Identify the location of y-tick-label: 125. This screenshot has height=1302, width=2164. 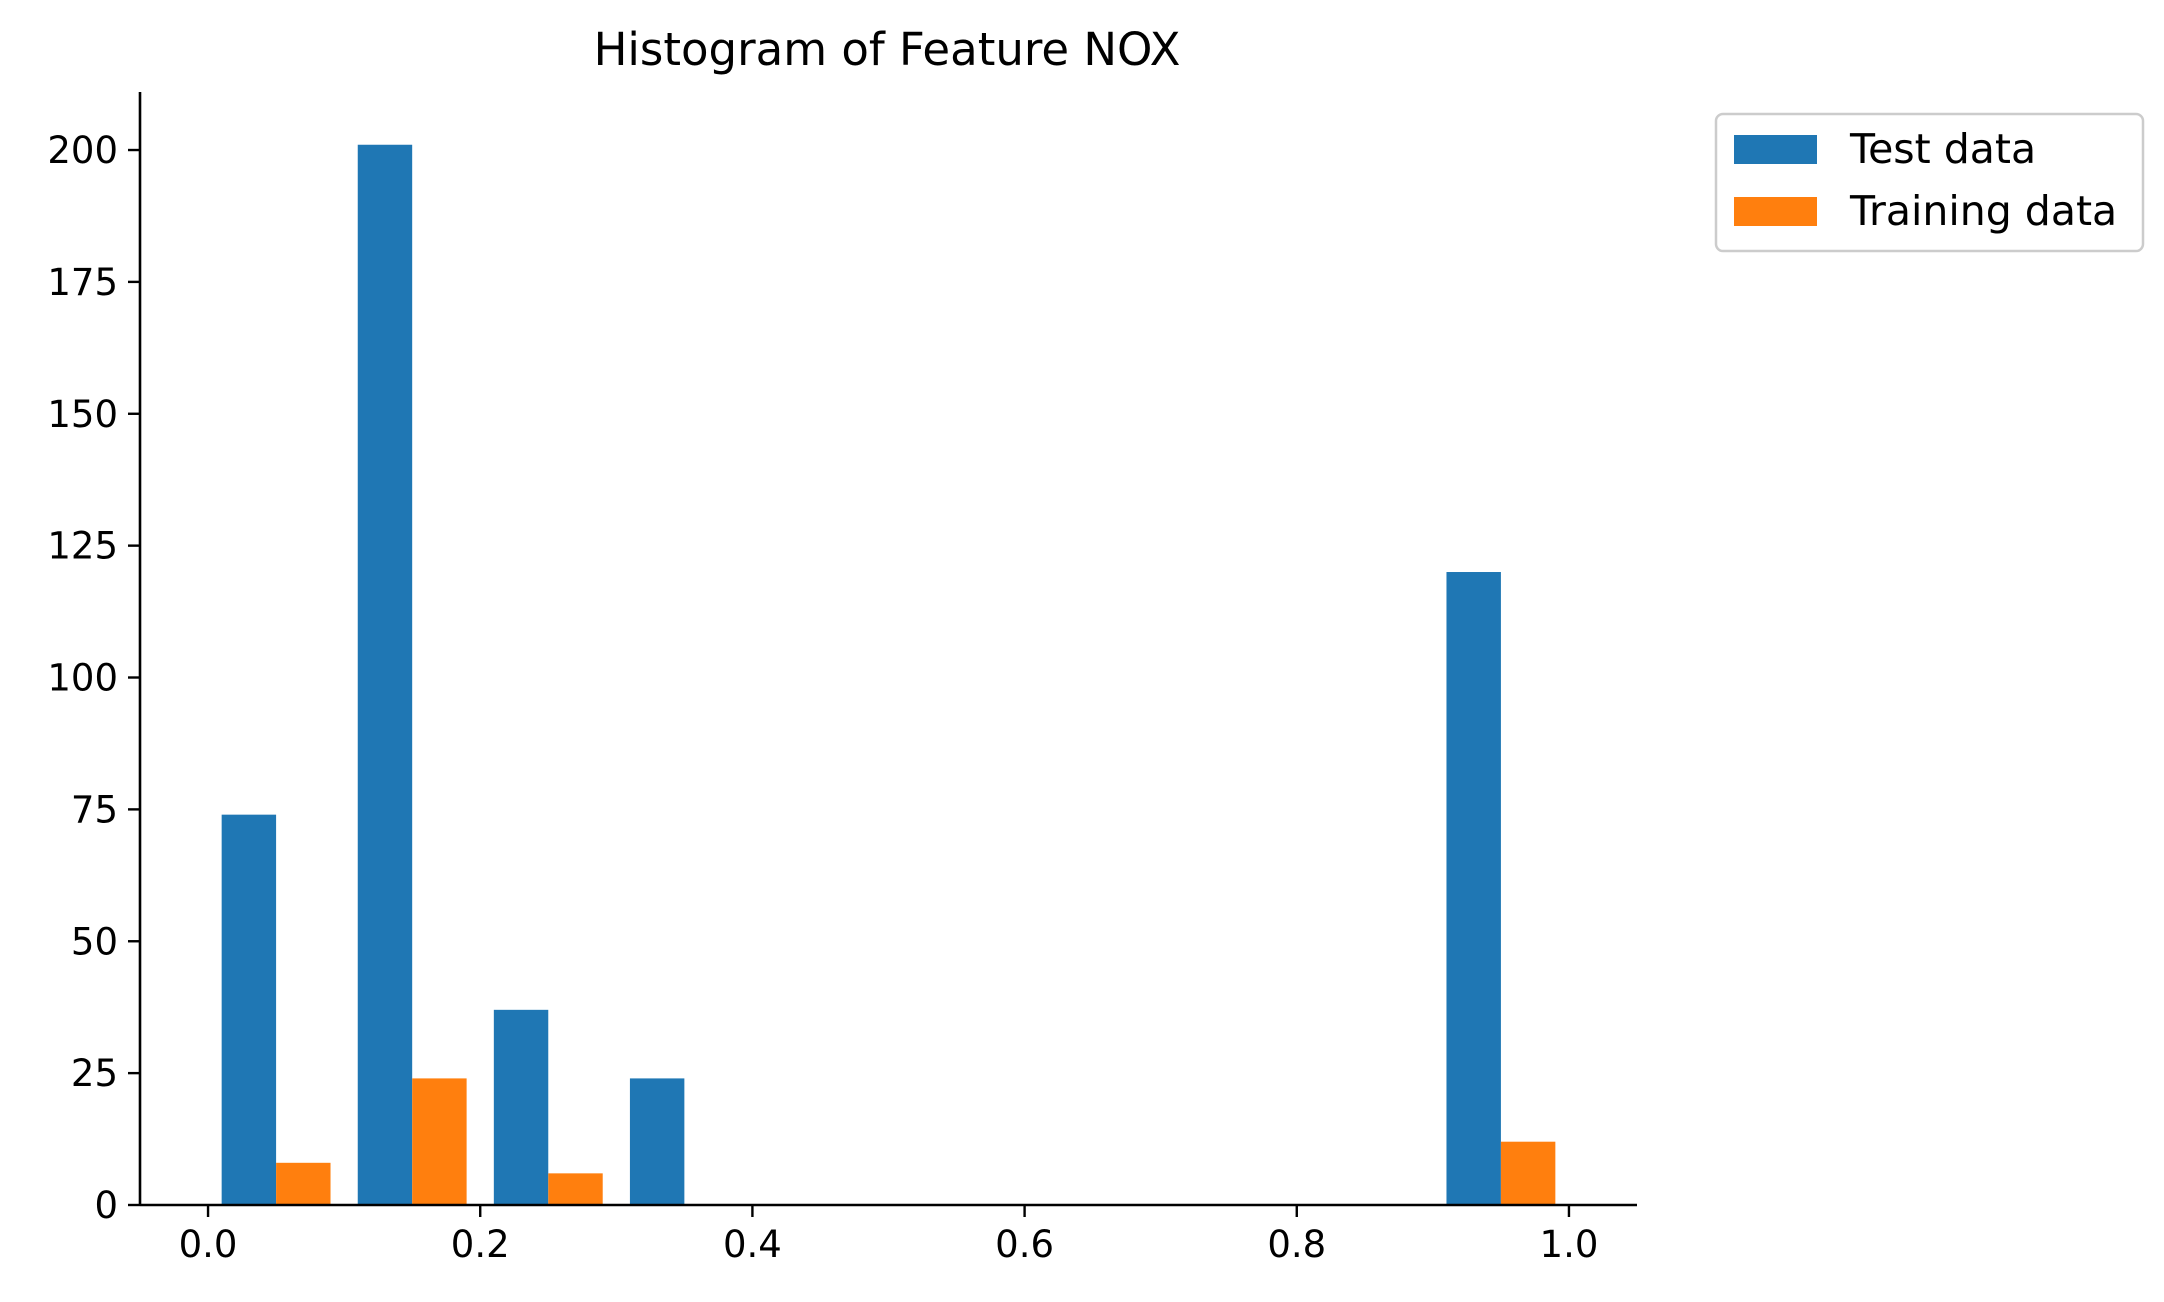
(82, 546).